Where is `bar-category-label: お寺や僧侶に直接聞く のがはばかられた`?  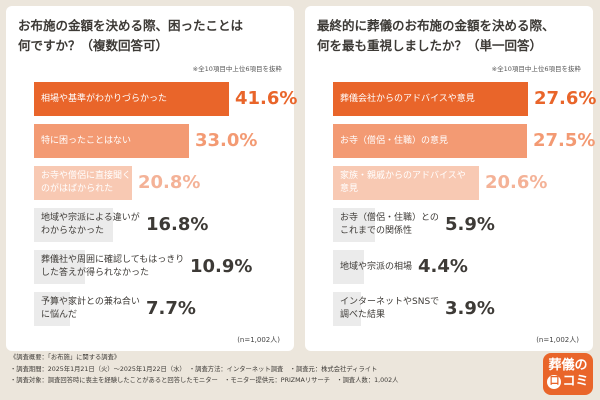
bar-category-label: お寺や僧侶に直接聞く のがはばかられた is located at coordinates (86, 183).